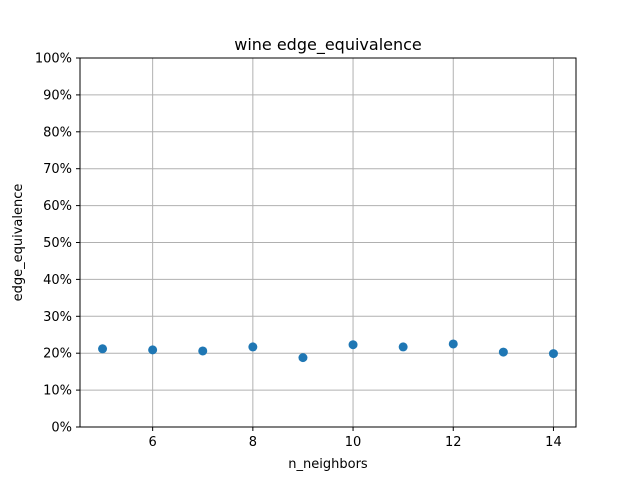 The width and height of the screenshot is (640, 480). What do you see at coordinates (453, 442) in the screenshot?
I see `x-tick-label: 12` at bounding box center [453, 442].